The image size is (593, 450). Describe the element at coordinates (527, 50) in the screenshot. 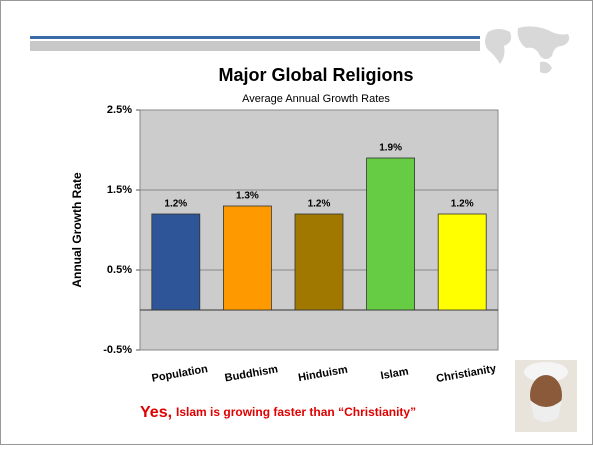

I see `world-map-icon` at that location.